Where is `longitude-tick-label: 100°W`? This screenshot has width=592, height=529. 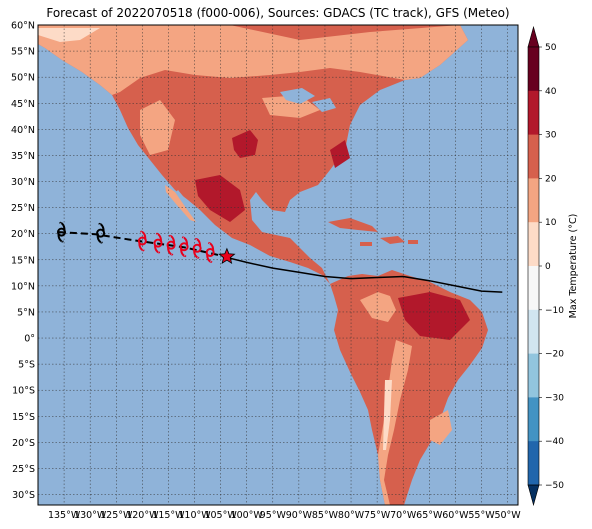
longitude-tick-label: 100°W is located at coordinates (247, 515).